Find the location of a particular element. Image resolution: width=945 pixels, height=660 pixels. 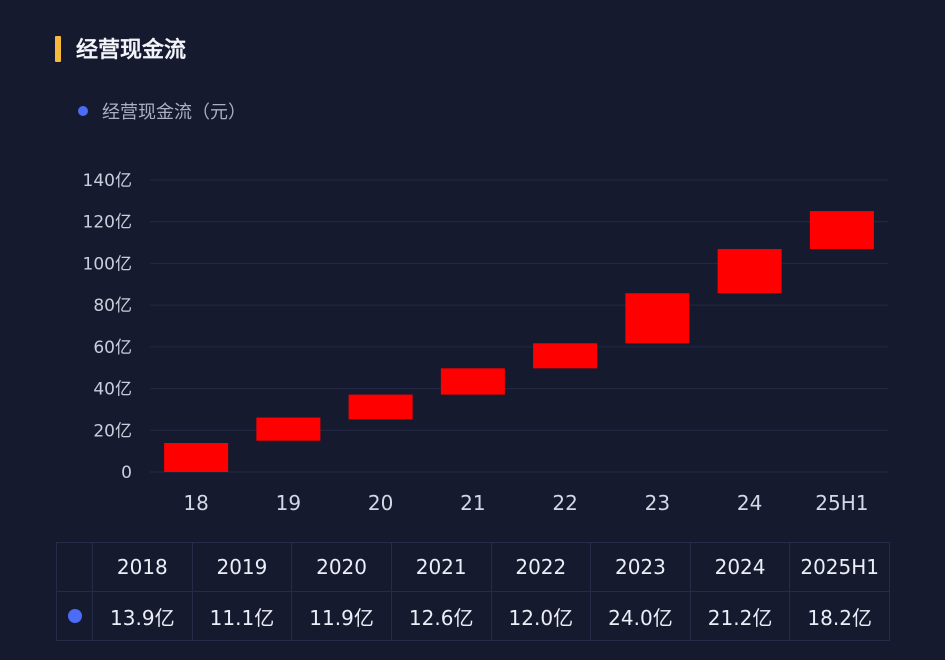

y-tick-label: 0 is located at coordinates (126, 473).